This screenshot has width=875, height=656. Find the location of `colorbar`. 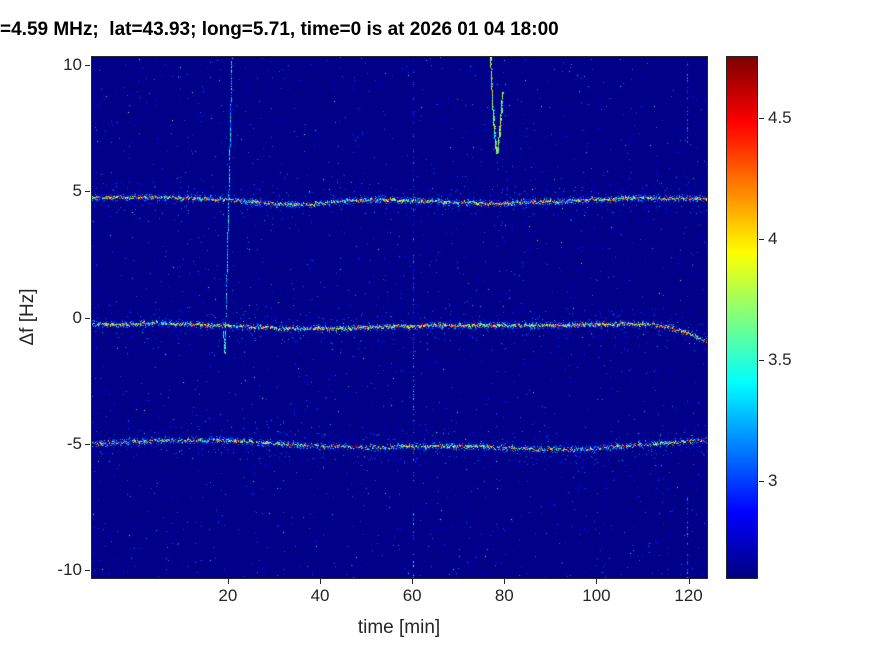

colorbar is located at coordinates (742, 317).